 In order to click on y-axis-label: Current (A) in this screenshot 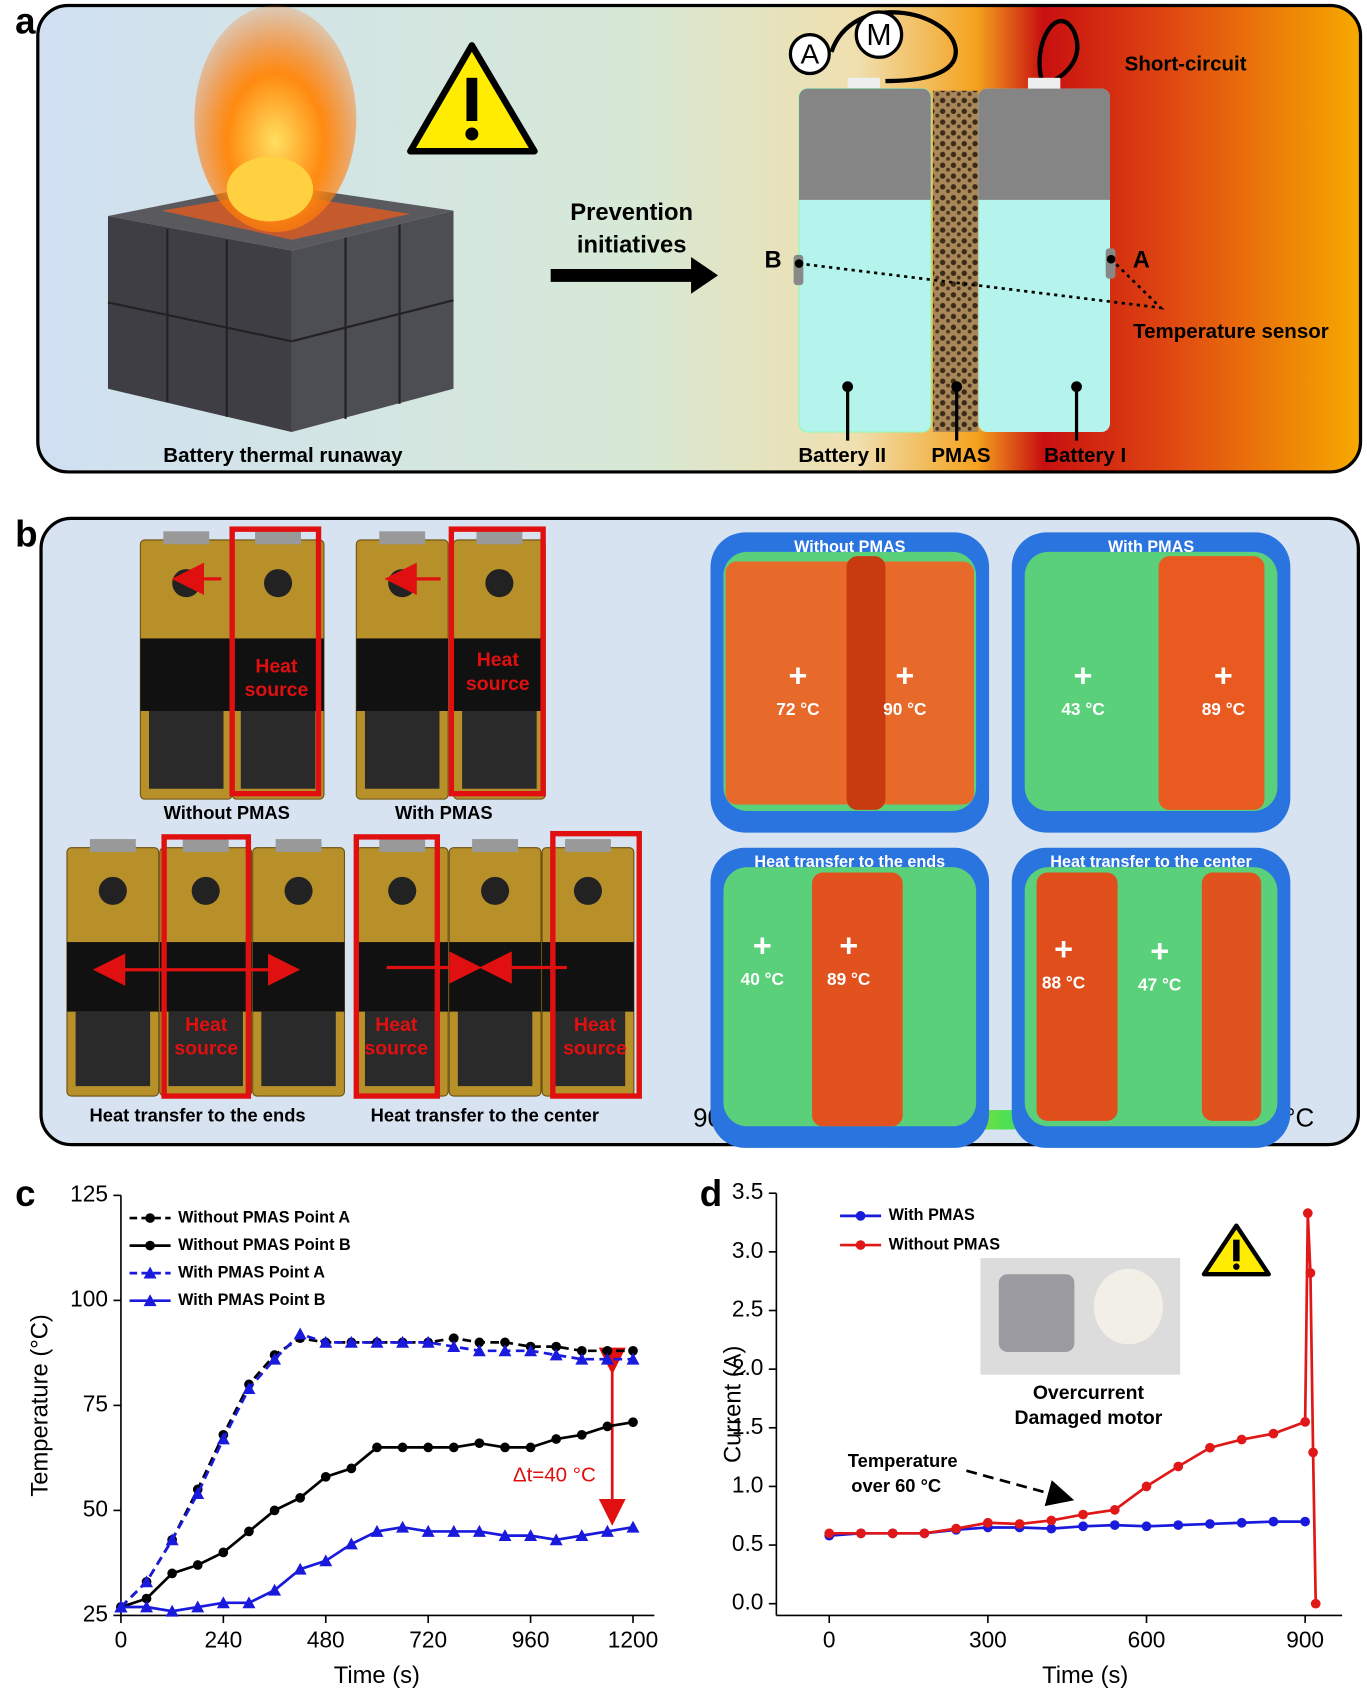, I will do `click(733, 1404)`.